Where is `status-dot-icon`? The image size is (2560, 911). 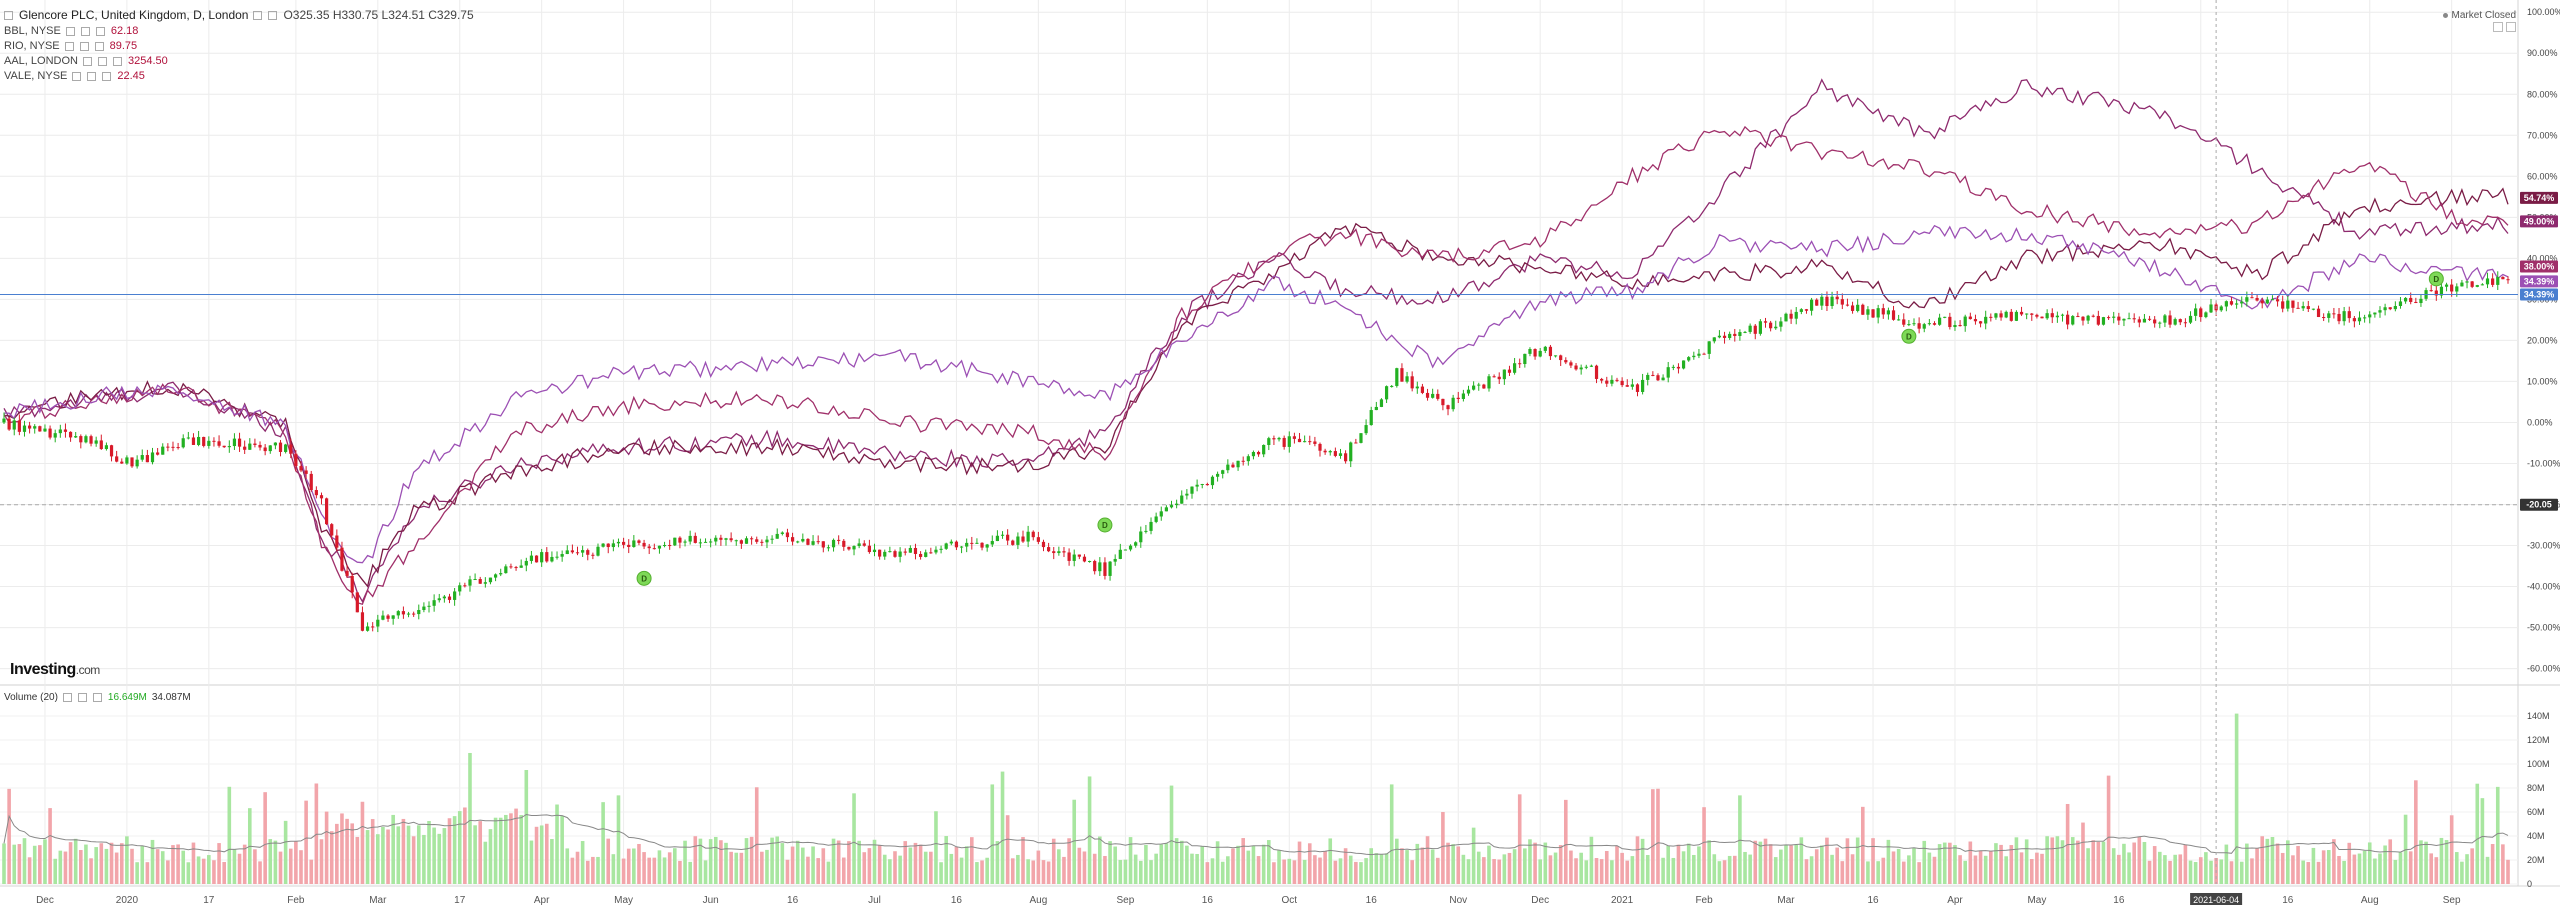
status-dot-icon is located at coordinates (2445, 15).